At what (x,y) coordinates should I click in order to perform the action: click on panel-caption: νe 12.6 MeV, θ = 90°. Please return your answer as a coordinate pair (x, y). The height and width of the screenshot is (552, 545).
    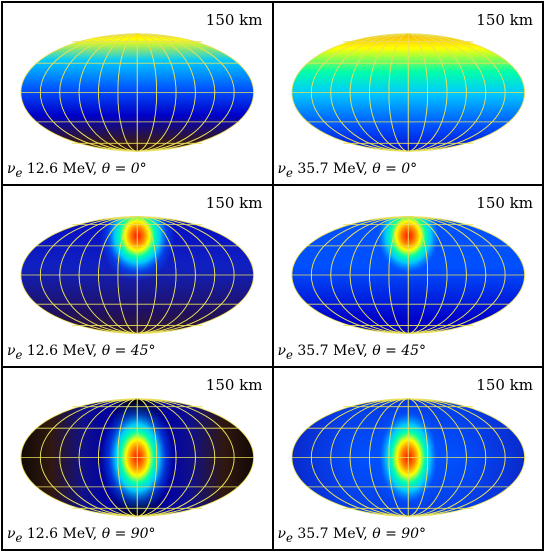
    Looking at the image, I should click on (81, 535).